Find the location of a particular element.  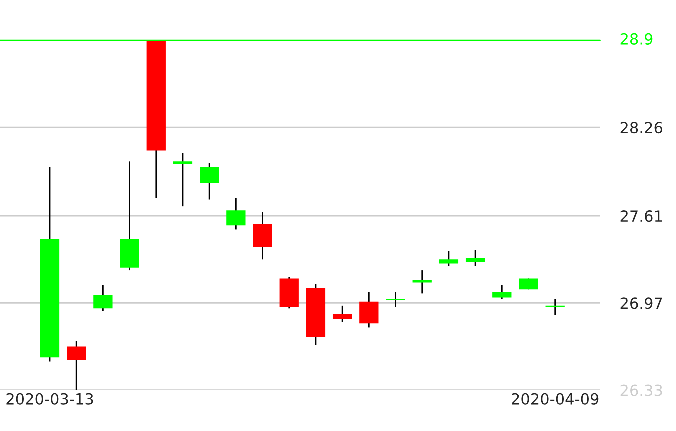

x-tick-label: 2020-03-13 is located at coordinates (50, 399).